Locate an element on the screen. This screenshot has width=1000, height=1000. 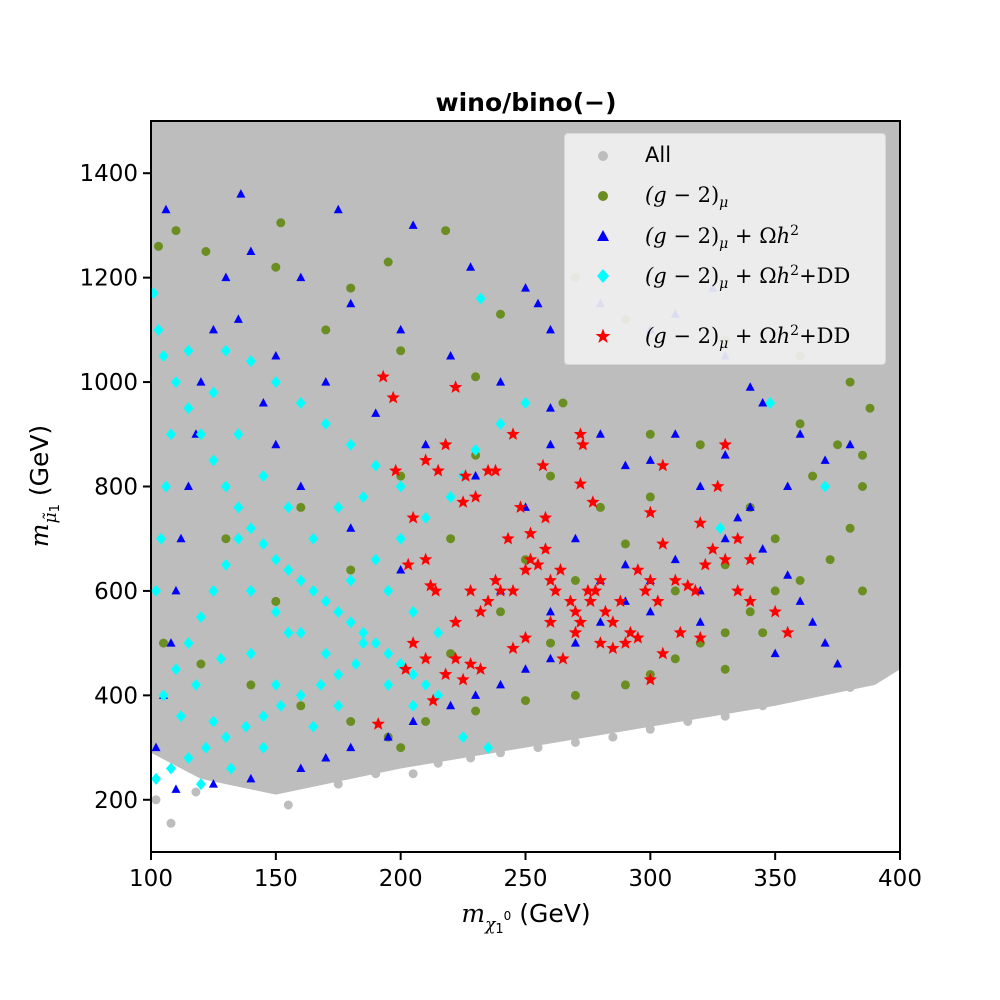
x-tick-label: 350 is located at coordinates (775, 879).